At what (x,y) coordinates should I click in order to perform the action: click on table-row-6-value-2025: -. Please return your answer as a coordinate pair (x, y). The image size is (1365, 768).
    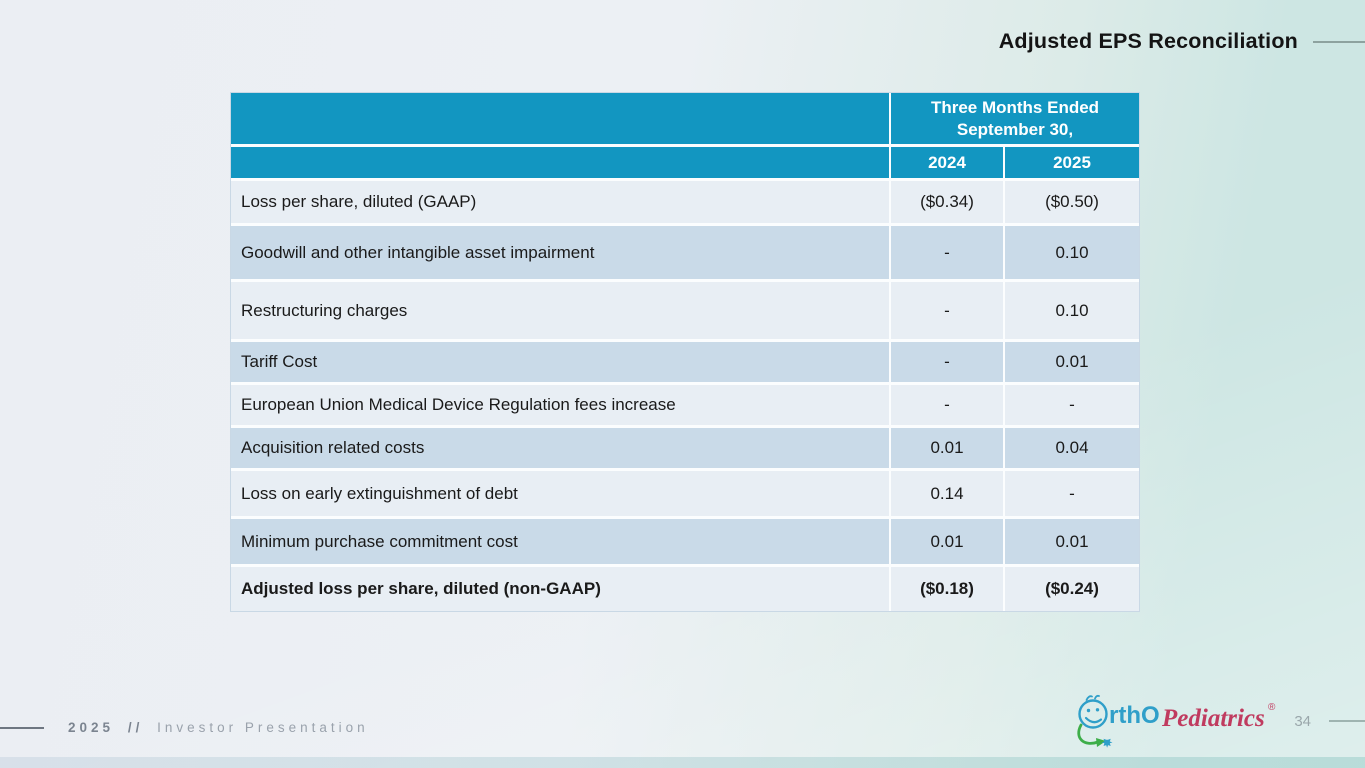
    Looking at the image, I should click on (1072, 493).